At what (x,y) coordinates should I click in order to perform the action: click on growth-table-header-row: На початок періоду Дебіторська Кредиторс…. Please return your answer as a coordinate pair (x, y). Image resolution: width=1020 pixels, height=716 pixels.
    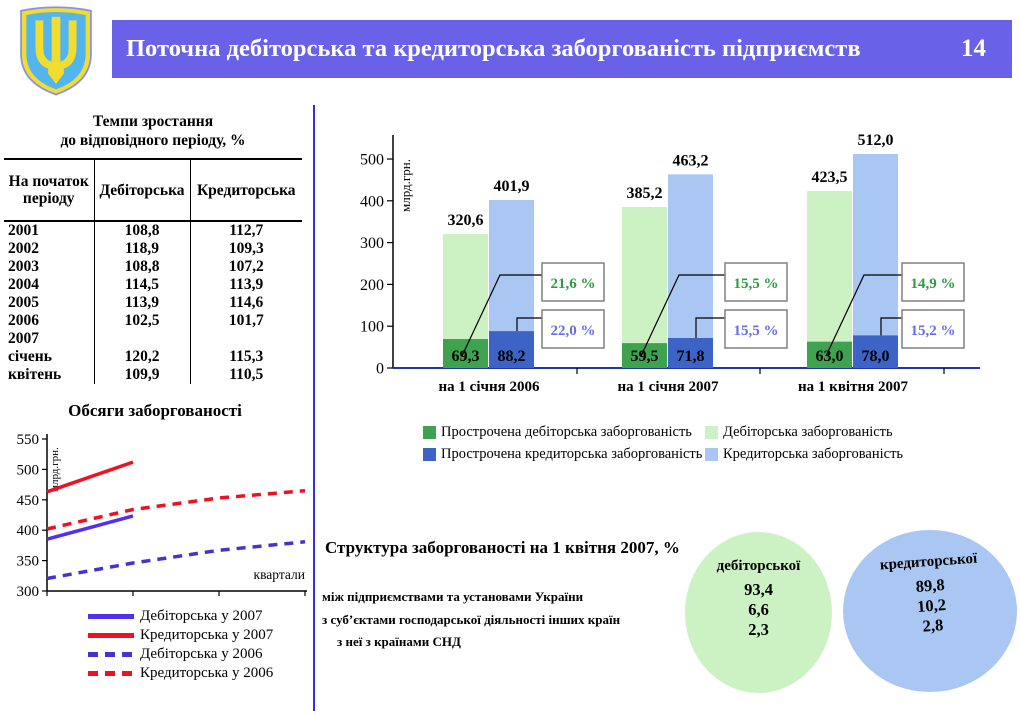
    Looking at the image, I should click on (153, 190).